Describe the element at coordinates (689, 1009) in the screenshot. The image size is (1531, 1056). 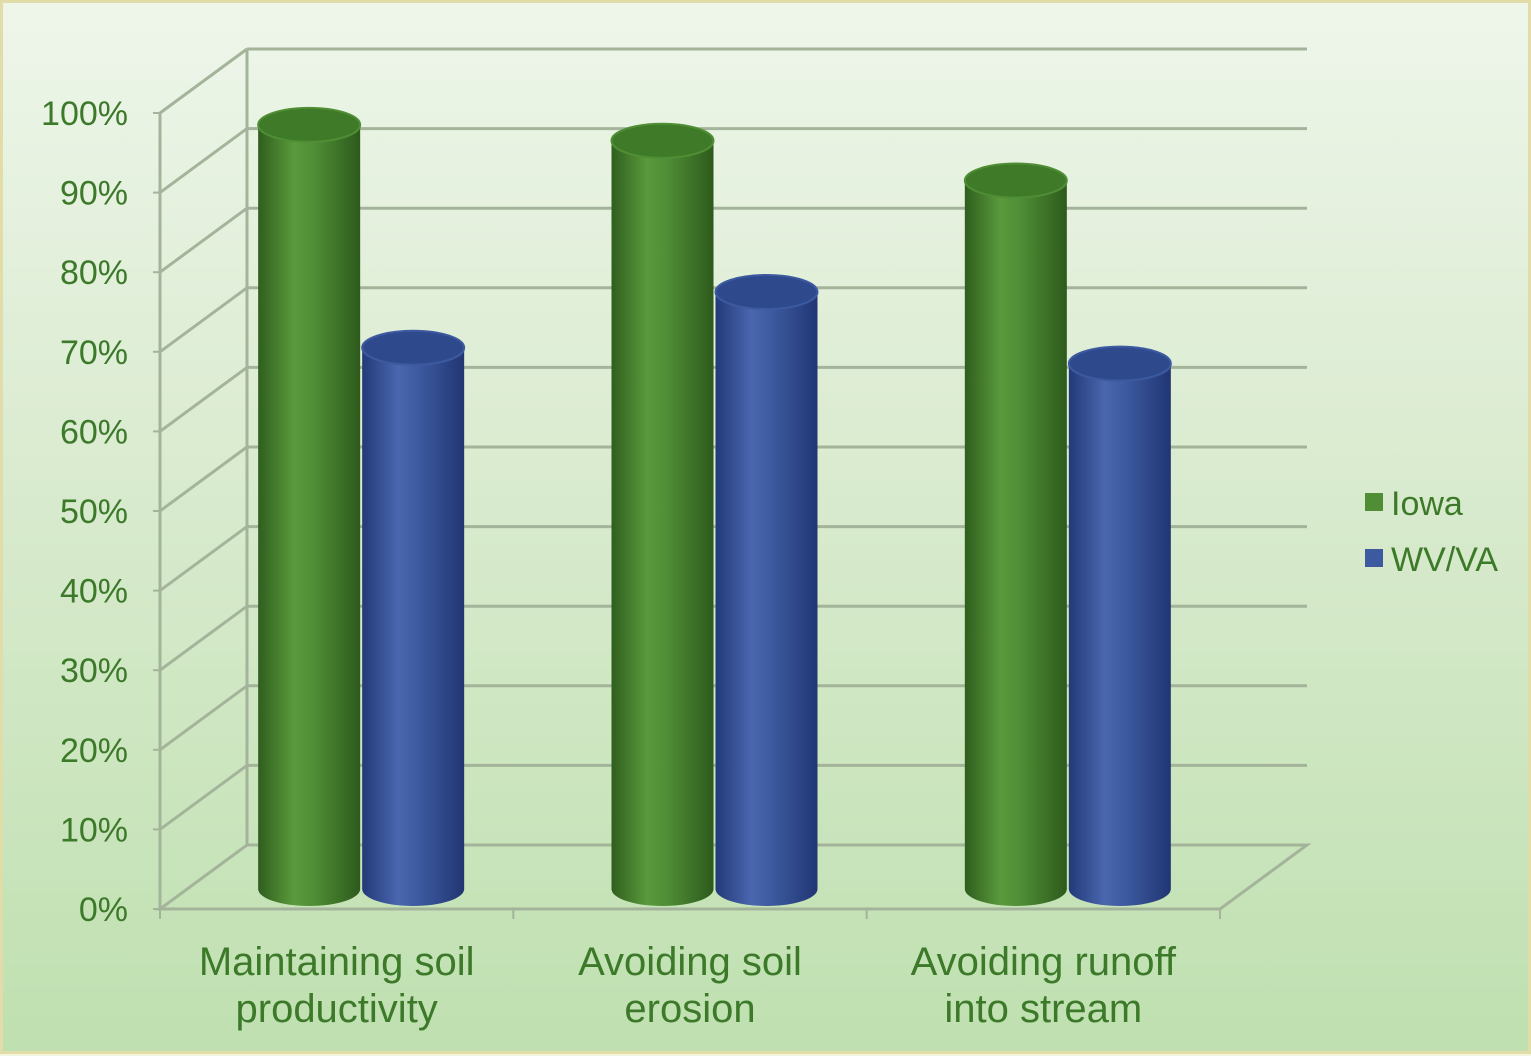
I see `x-category-label: erosion` at that location.